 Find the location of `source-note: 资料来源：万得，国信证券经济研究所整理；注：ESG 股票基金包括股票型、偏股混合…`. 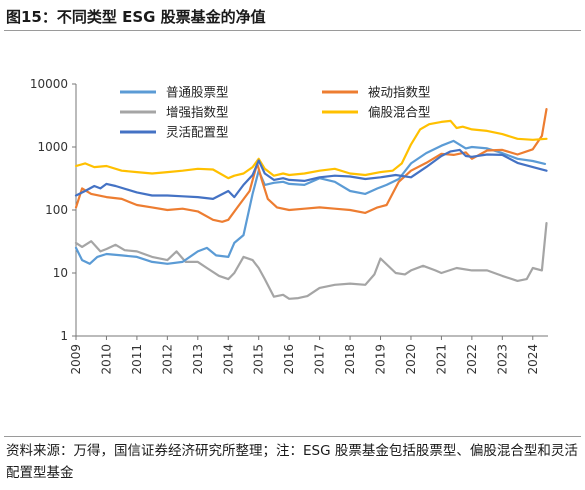

source-note: 资料来源：万得，国信证券经济研究所整理；注：ESG 股票基金包括股票型、偏股混合… is located at coordinates (292, 462).